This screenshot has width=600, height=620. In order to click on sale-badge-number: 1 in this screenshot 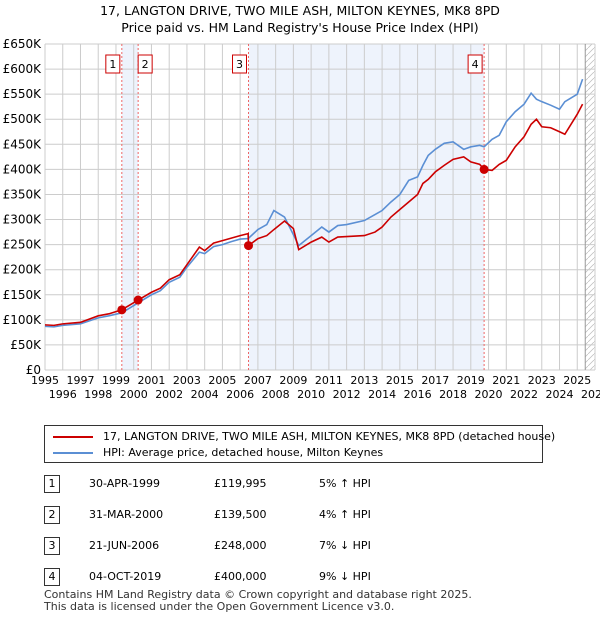, I will do `click(112, 64)`.